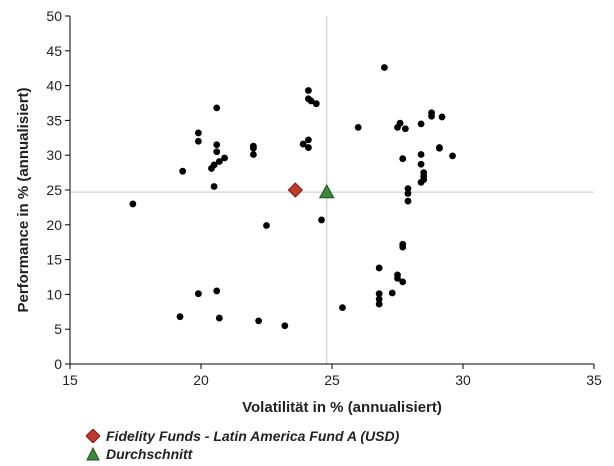 The width and height of the screenshot is (614, 466). Describe the element at coordinates (54, 225) in the screenshot. I see `y-tick-label: 20` at that location.